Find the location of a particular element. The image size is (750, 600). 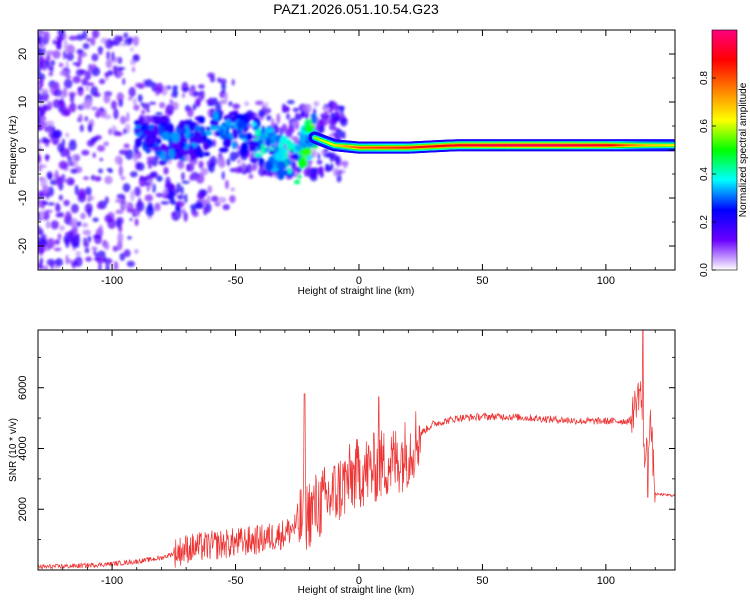

x-tick-label: -100 is located at coordinates (112, 581).